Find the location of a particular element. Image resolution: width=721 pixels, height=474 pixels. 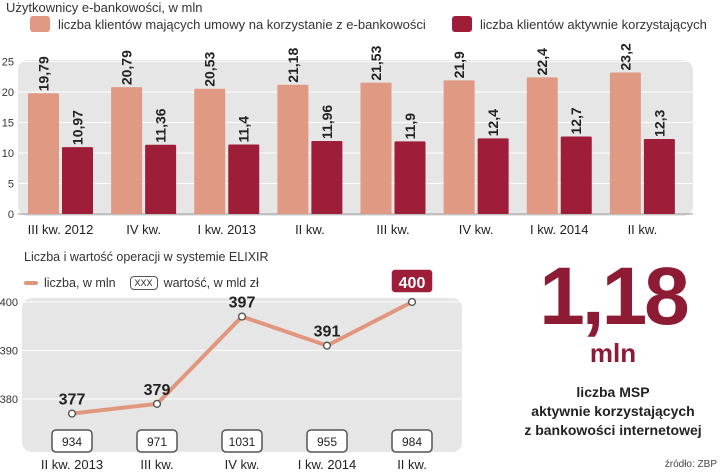

bar-value-label: 12,3 is located at coordinates (659, 123).